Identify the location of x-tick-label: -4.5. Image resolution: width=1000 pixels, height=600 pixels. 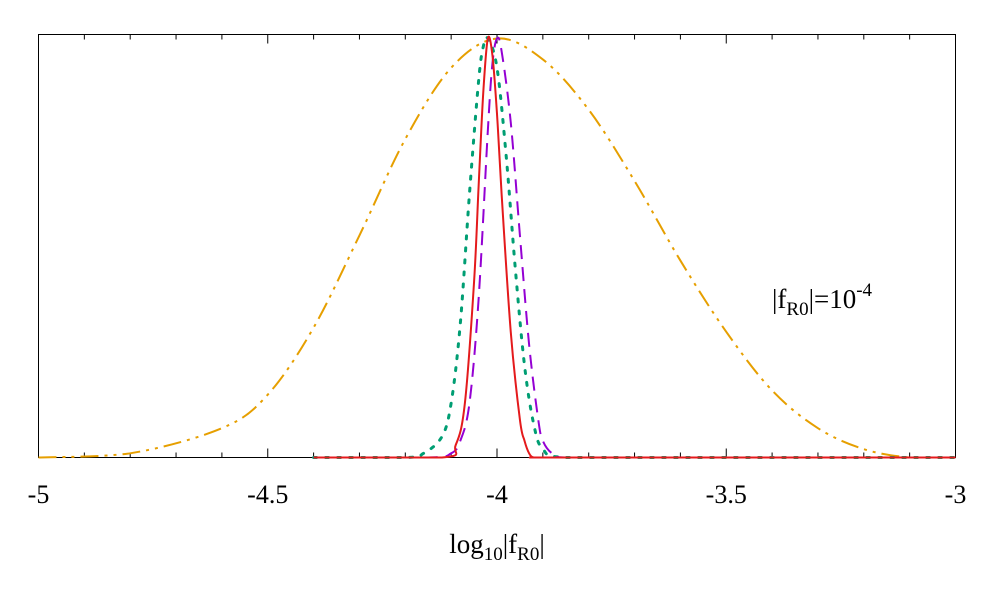
(267, 494).